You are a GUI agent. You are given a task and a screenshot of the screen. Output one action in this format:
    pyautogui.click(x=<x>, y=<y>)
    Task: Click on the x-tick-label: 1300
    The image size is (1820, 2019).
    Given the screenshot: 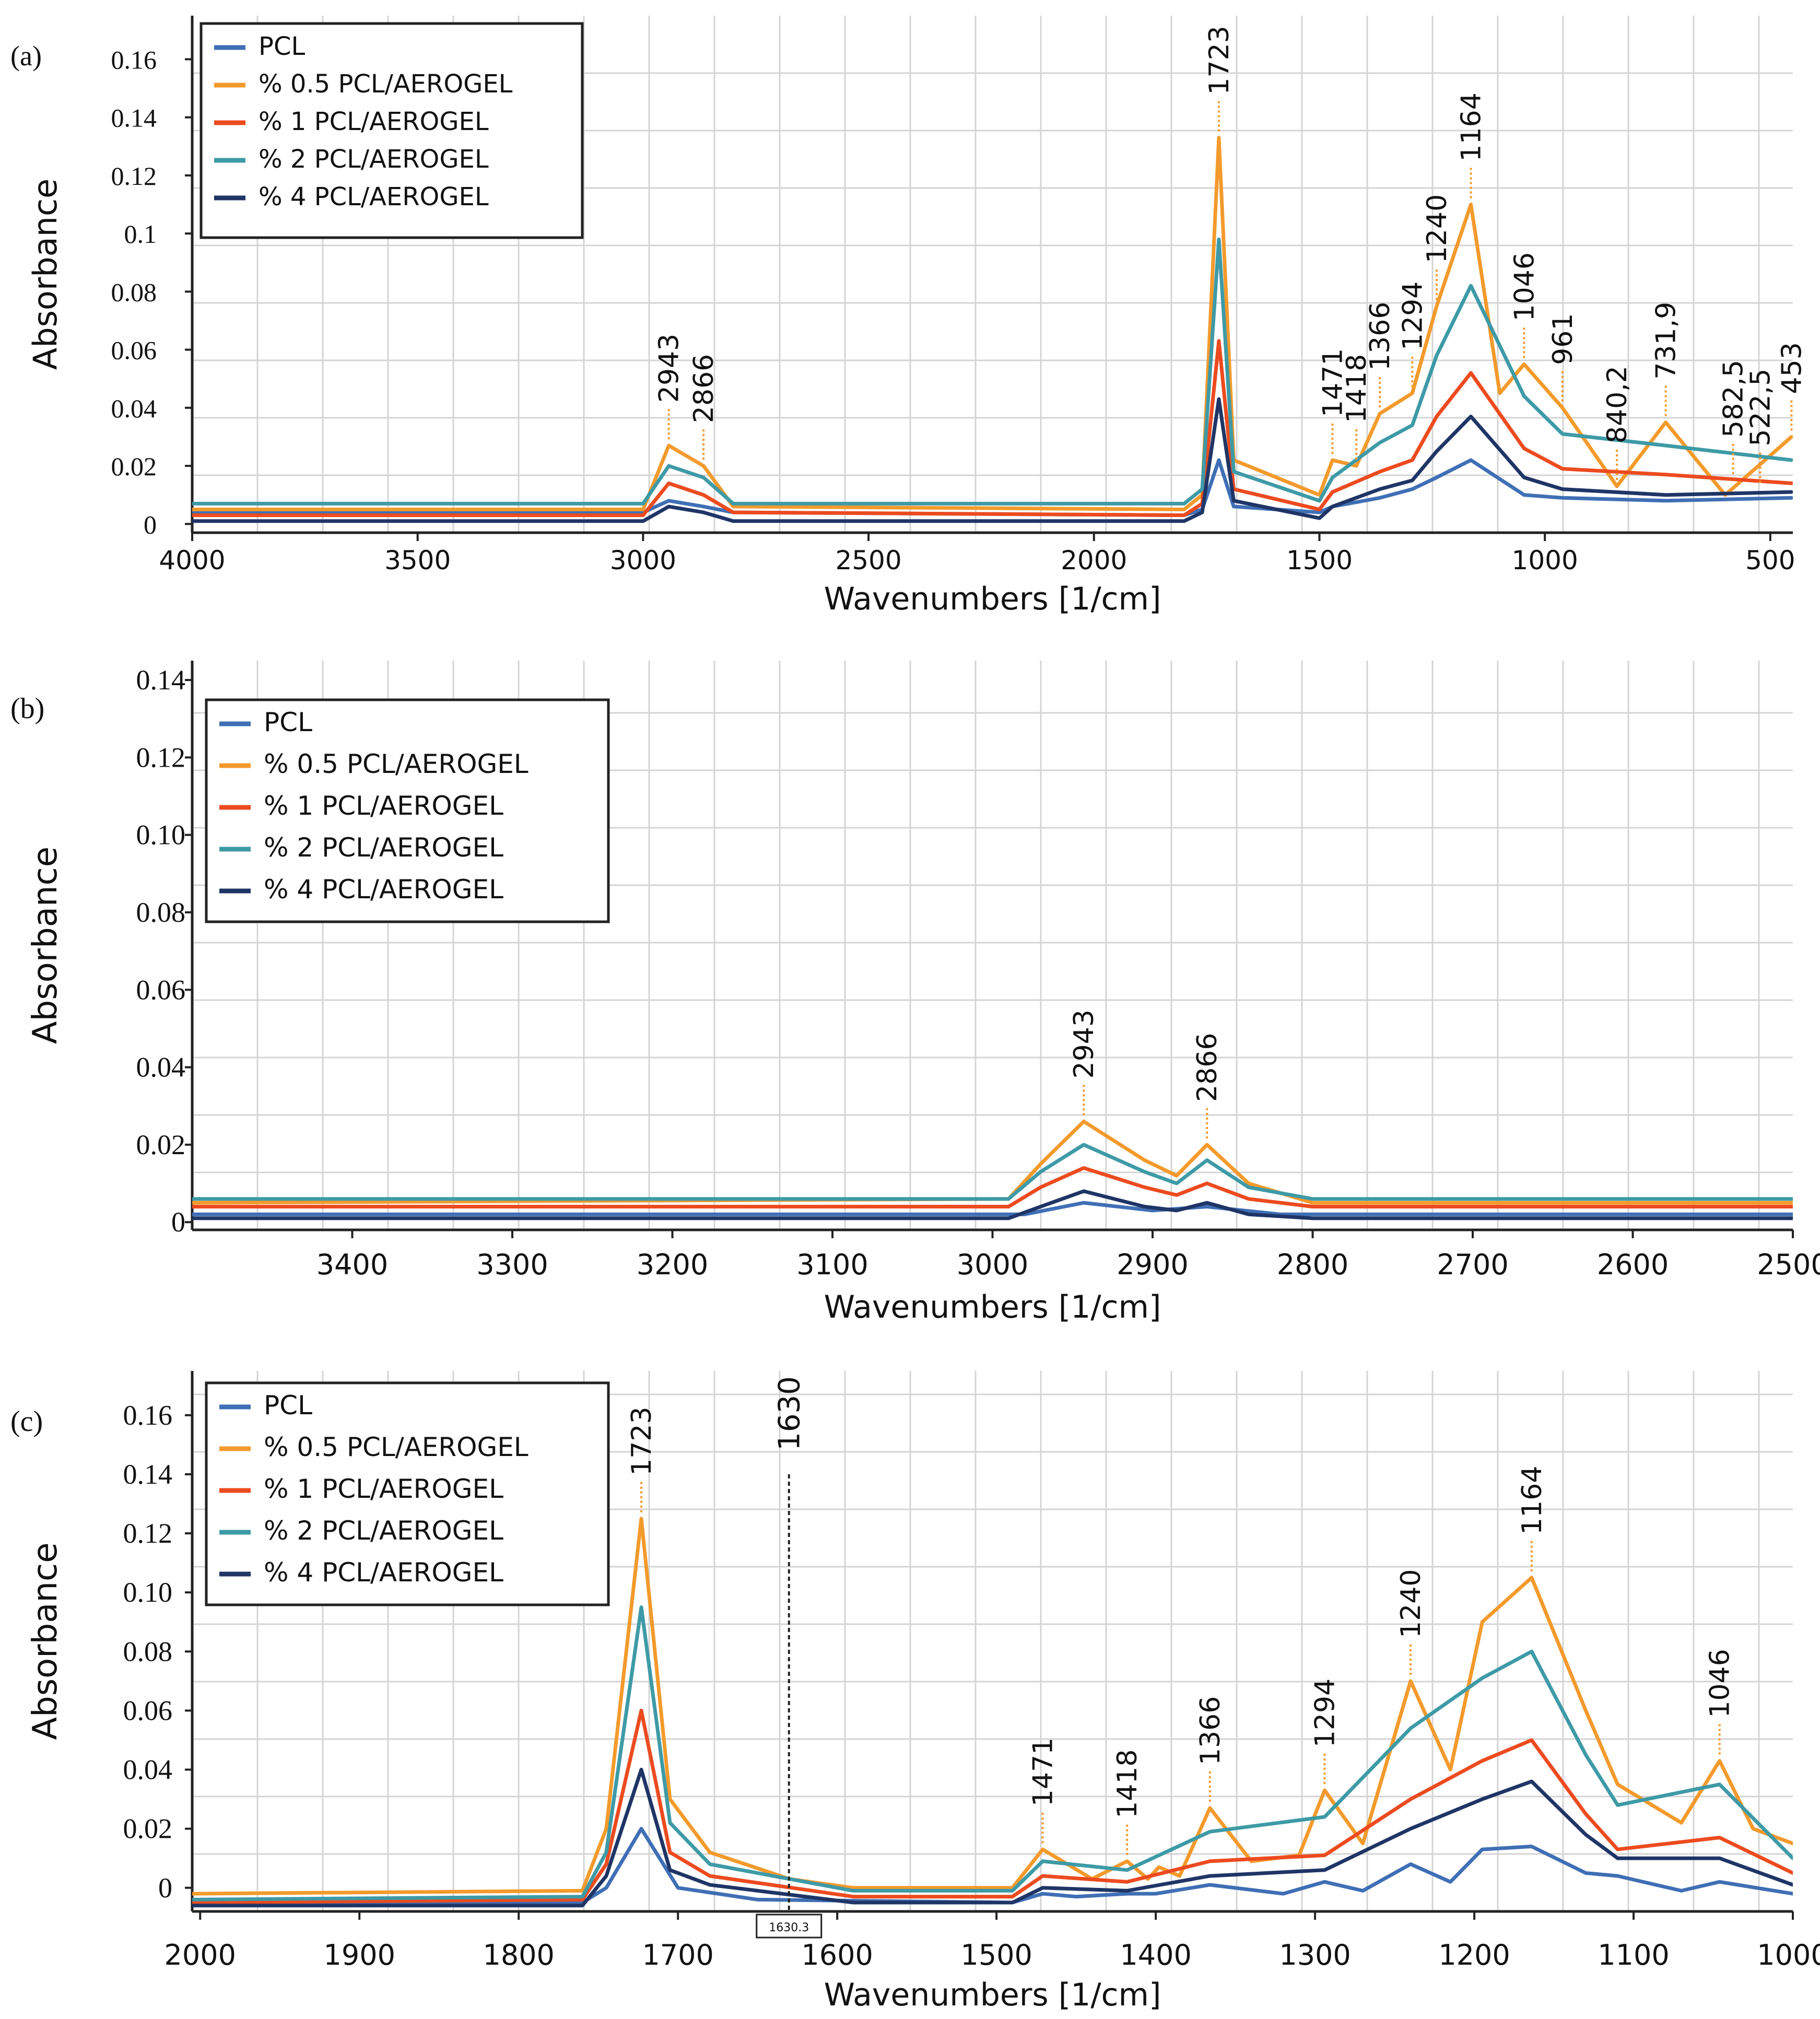 What is the action you would take?
    pyautogui.click(x=1315, y=1955)
    